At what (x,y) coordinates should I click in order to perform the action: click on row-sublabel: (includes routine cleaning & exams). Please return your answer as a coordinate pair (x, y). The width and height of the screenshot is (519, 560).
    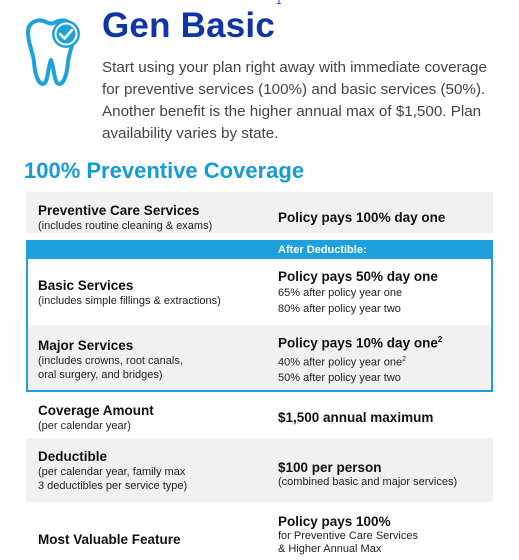
    Looking at the image, I should click on (125, 226).